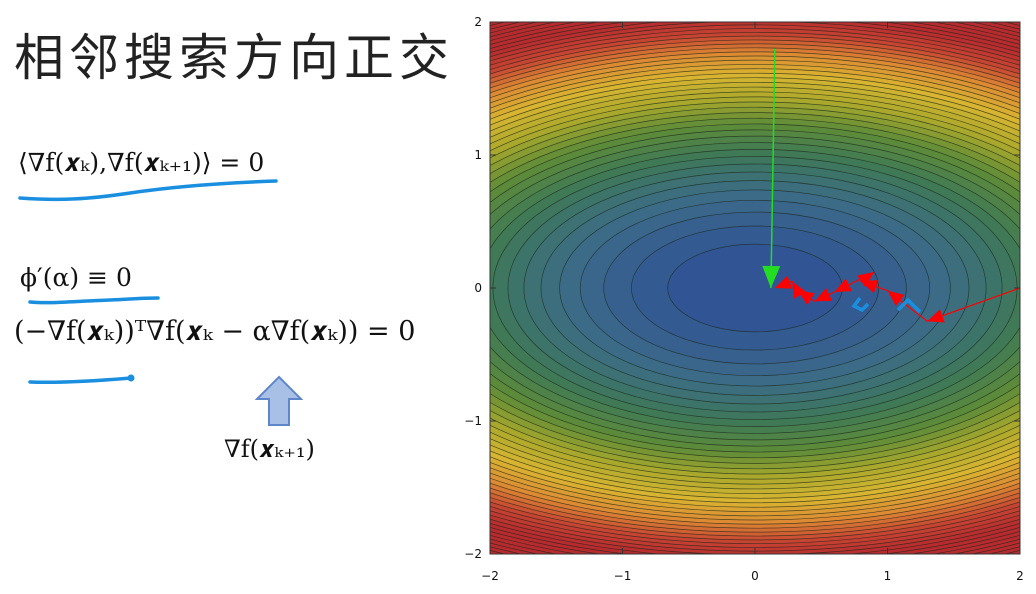 This screenshot has height=594, width=1036. What do you see at coordinates (234, 58) in the screenshot?
I see `slide-title: 相邻搜索方向正交` at bounding box center [234, 58].